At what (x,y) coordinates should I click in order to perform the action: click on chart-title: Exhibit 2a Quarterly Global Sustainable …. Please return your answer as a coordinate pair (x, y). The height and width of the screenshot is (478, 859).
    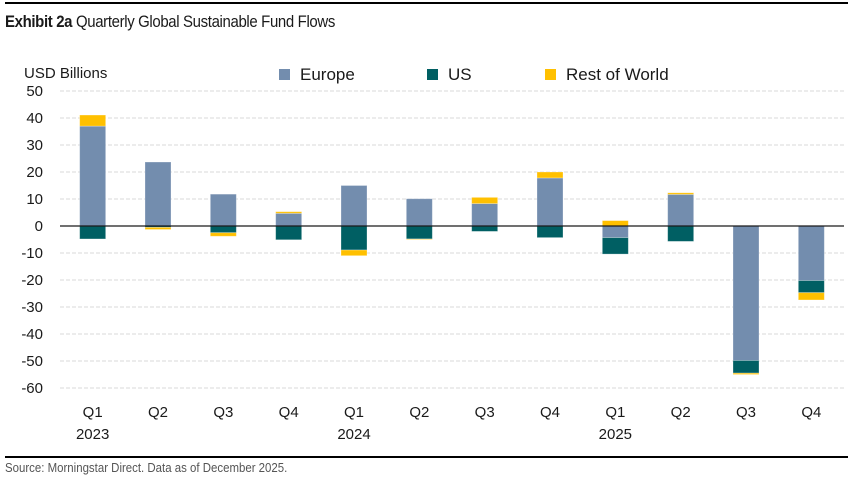
    Looking at the image, I should click on (170, 22).